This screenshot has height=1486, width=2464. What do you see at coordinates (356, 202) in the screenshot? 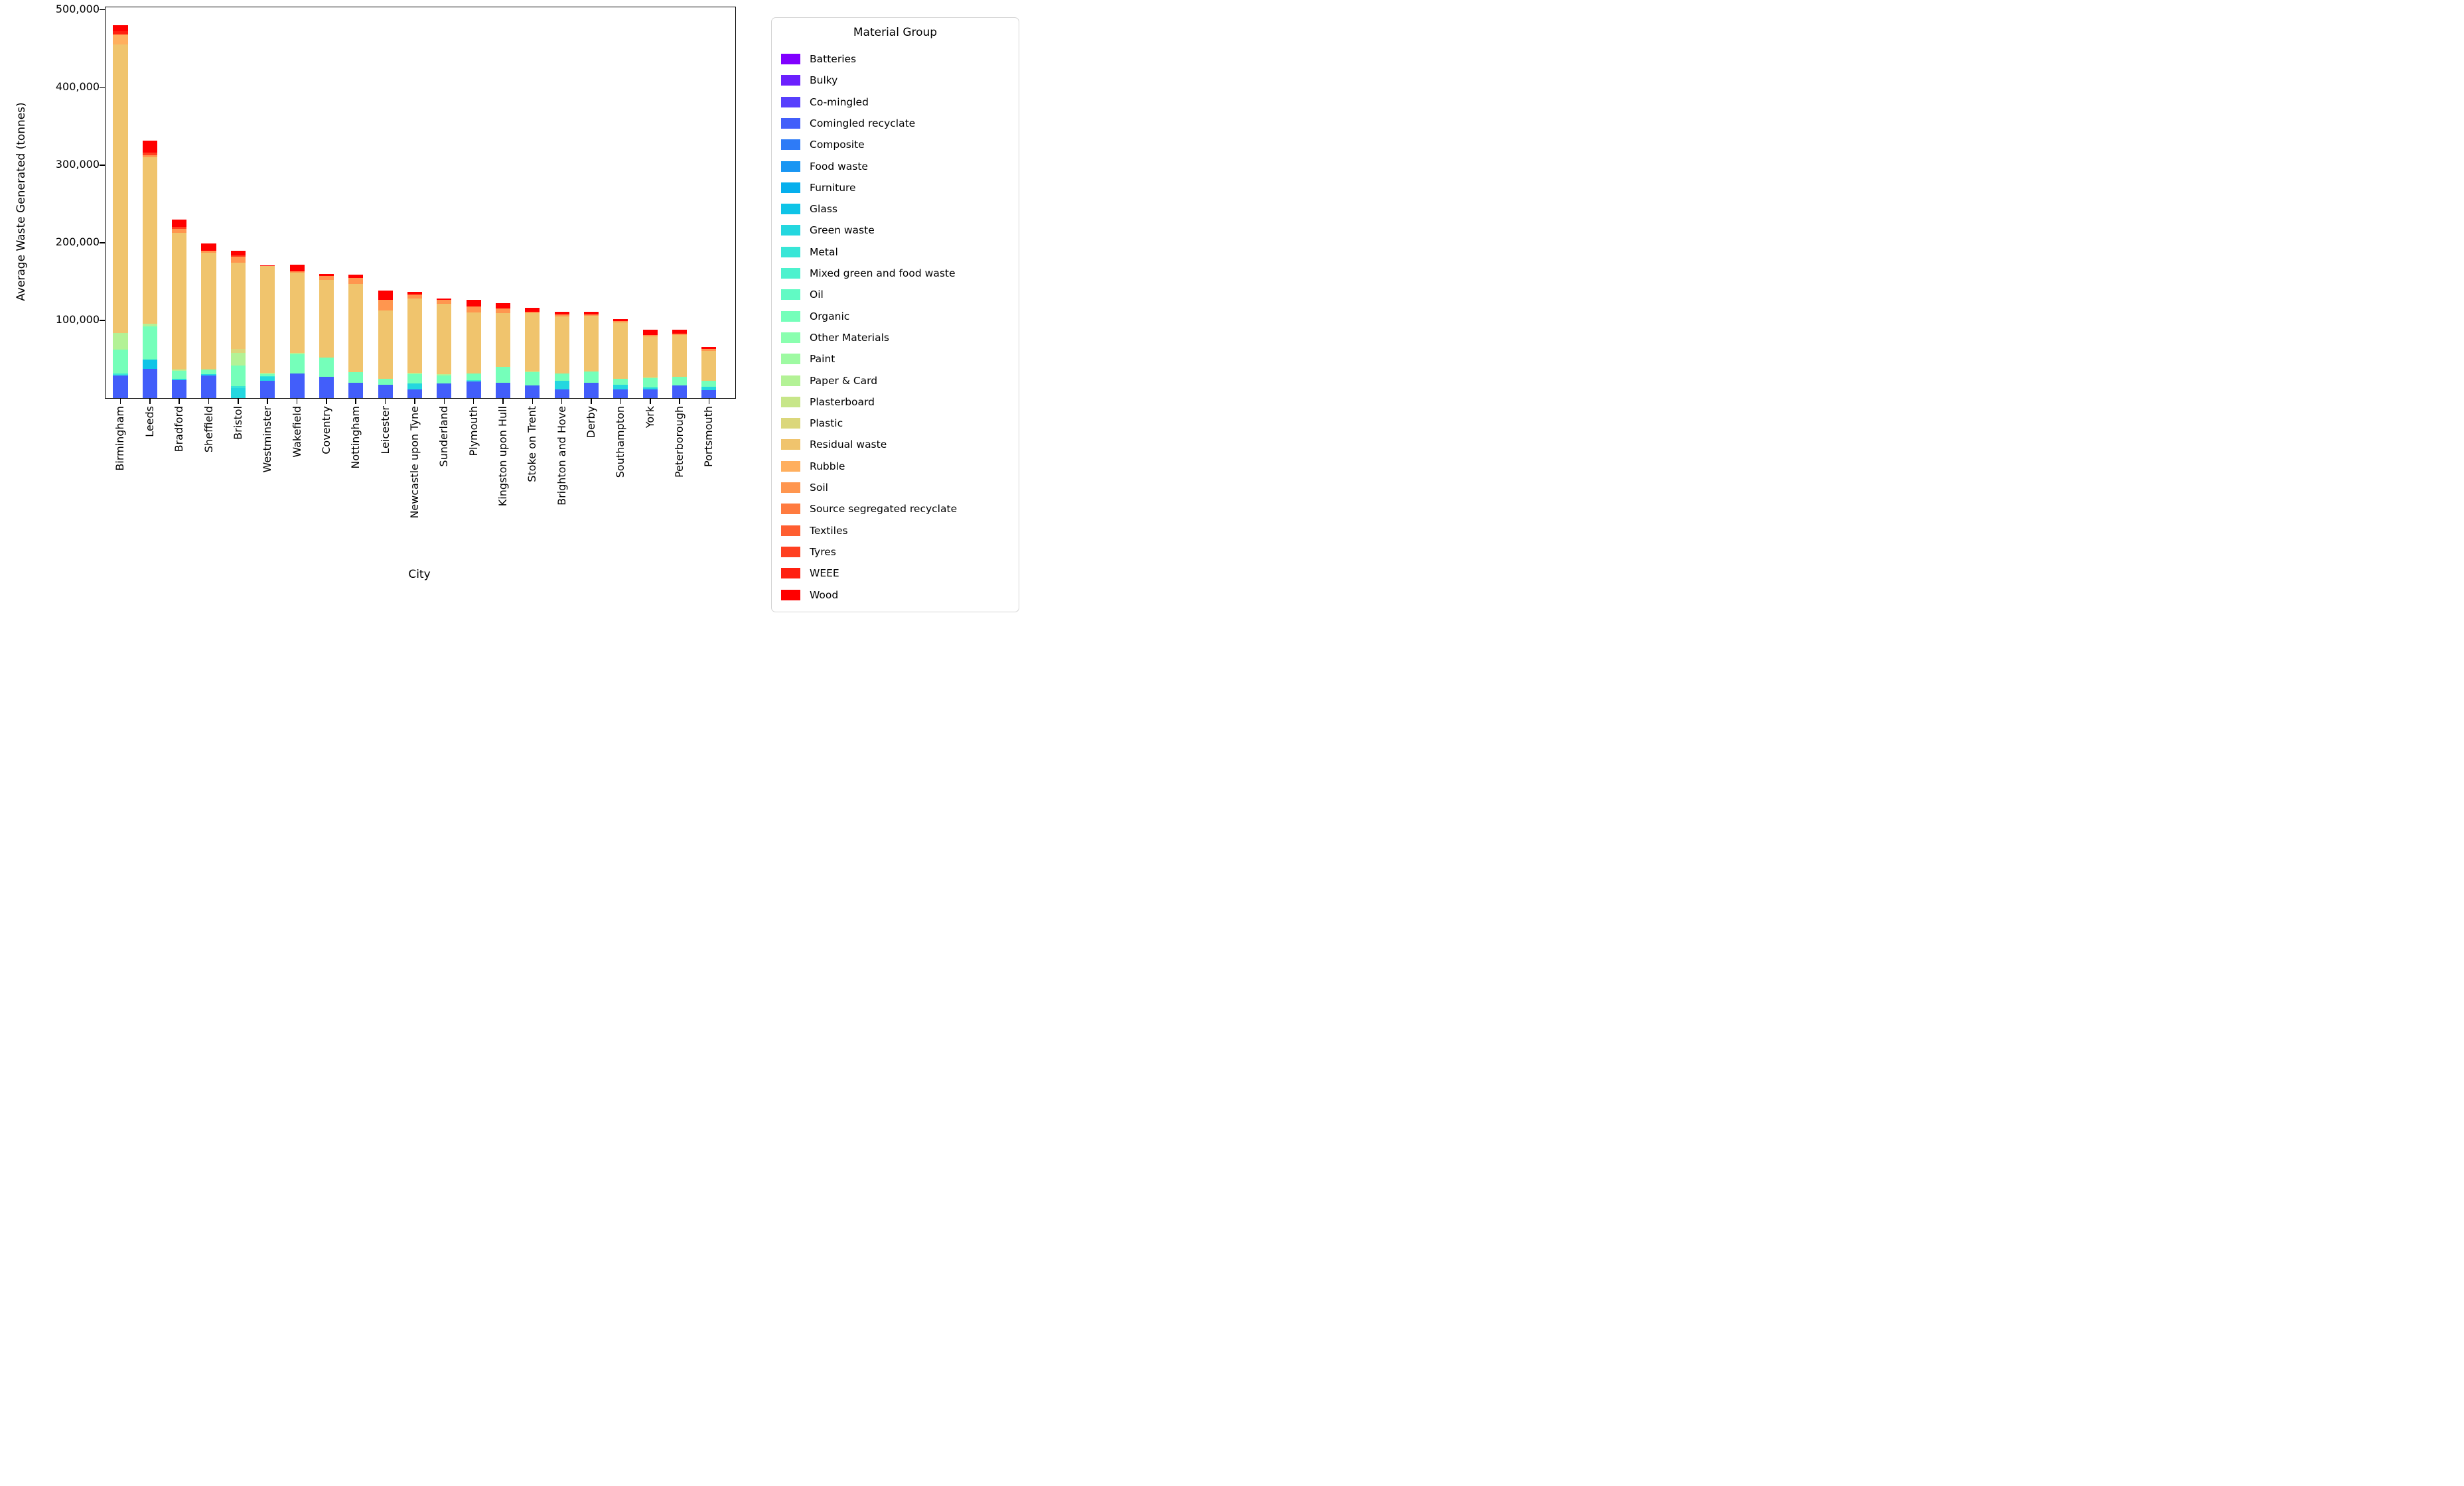
I see `bar-Nottingham` at bounding box center [356, 202].